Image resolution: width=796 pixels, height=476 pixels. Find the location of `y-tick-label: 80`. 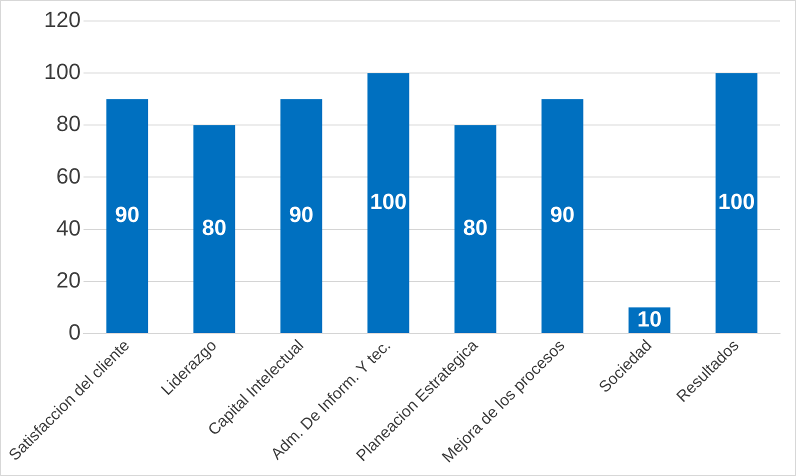

y-tick-label: 80 is located at coordinates (68, 123).